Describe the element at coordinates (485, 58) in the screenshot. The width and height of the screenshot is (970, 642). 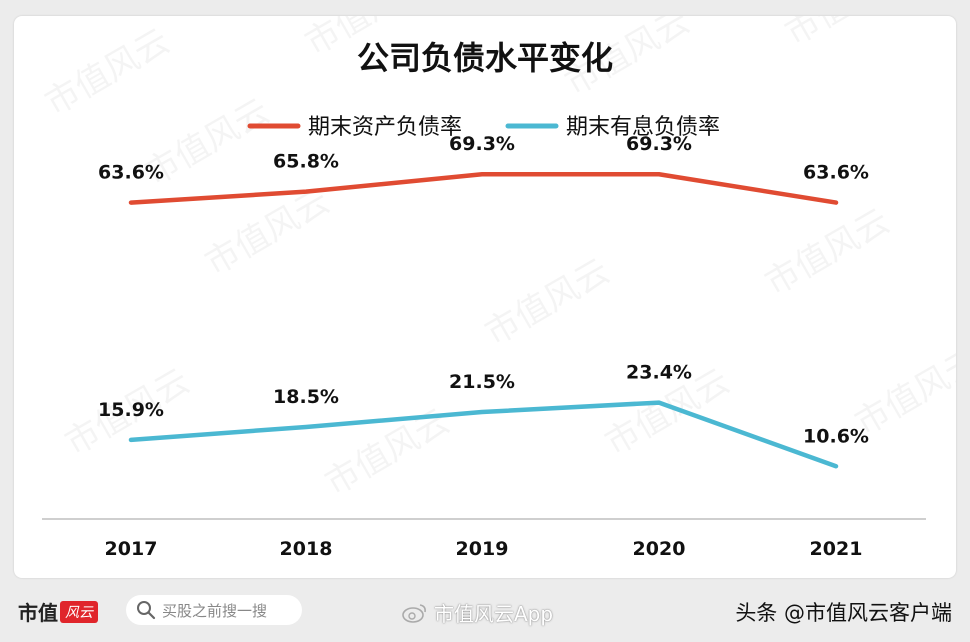
I see `chart-title: 公司负债水平变化` at that location.